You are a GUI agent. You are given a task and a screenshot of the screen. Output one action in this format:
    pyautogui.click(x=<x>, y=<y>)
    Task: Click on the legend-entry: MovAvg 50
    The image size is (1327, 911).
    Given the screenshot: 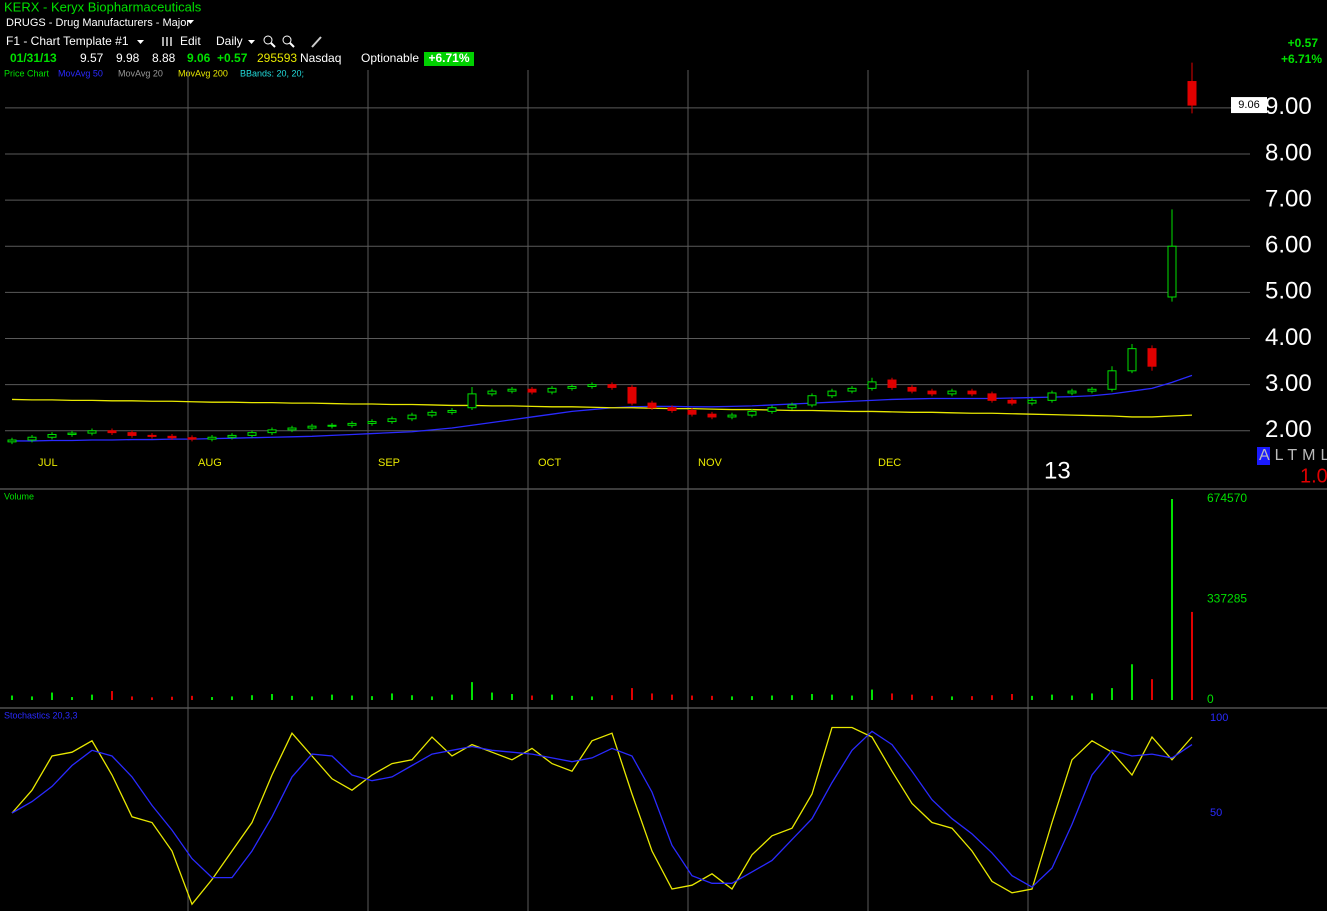 What is the action you would take?
    pyautogui.click(x=80, y=73)
    